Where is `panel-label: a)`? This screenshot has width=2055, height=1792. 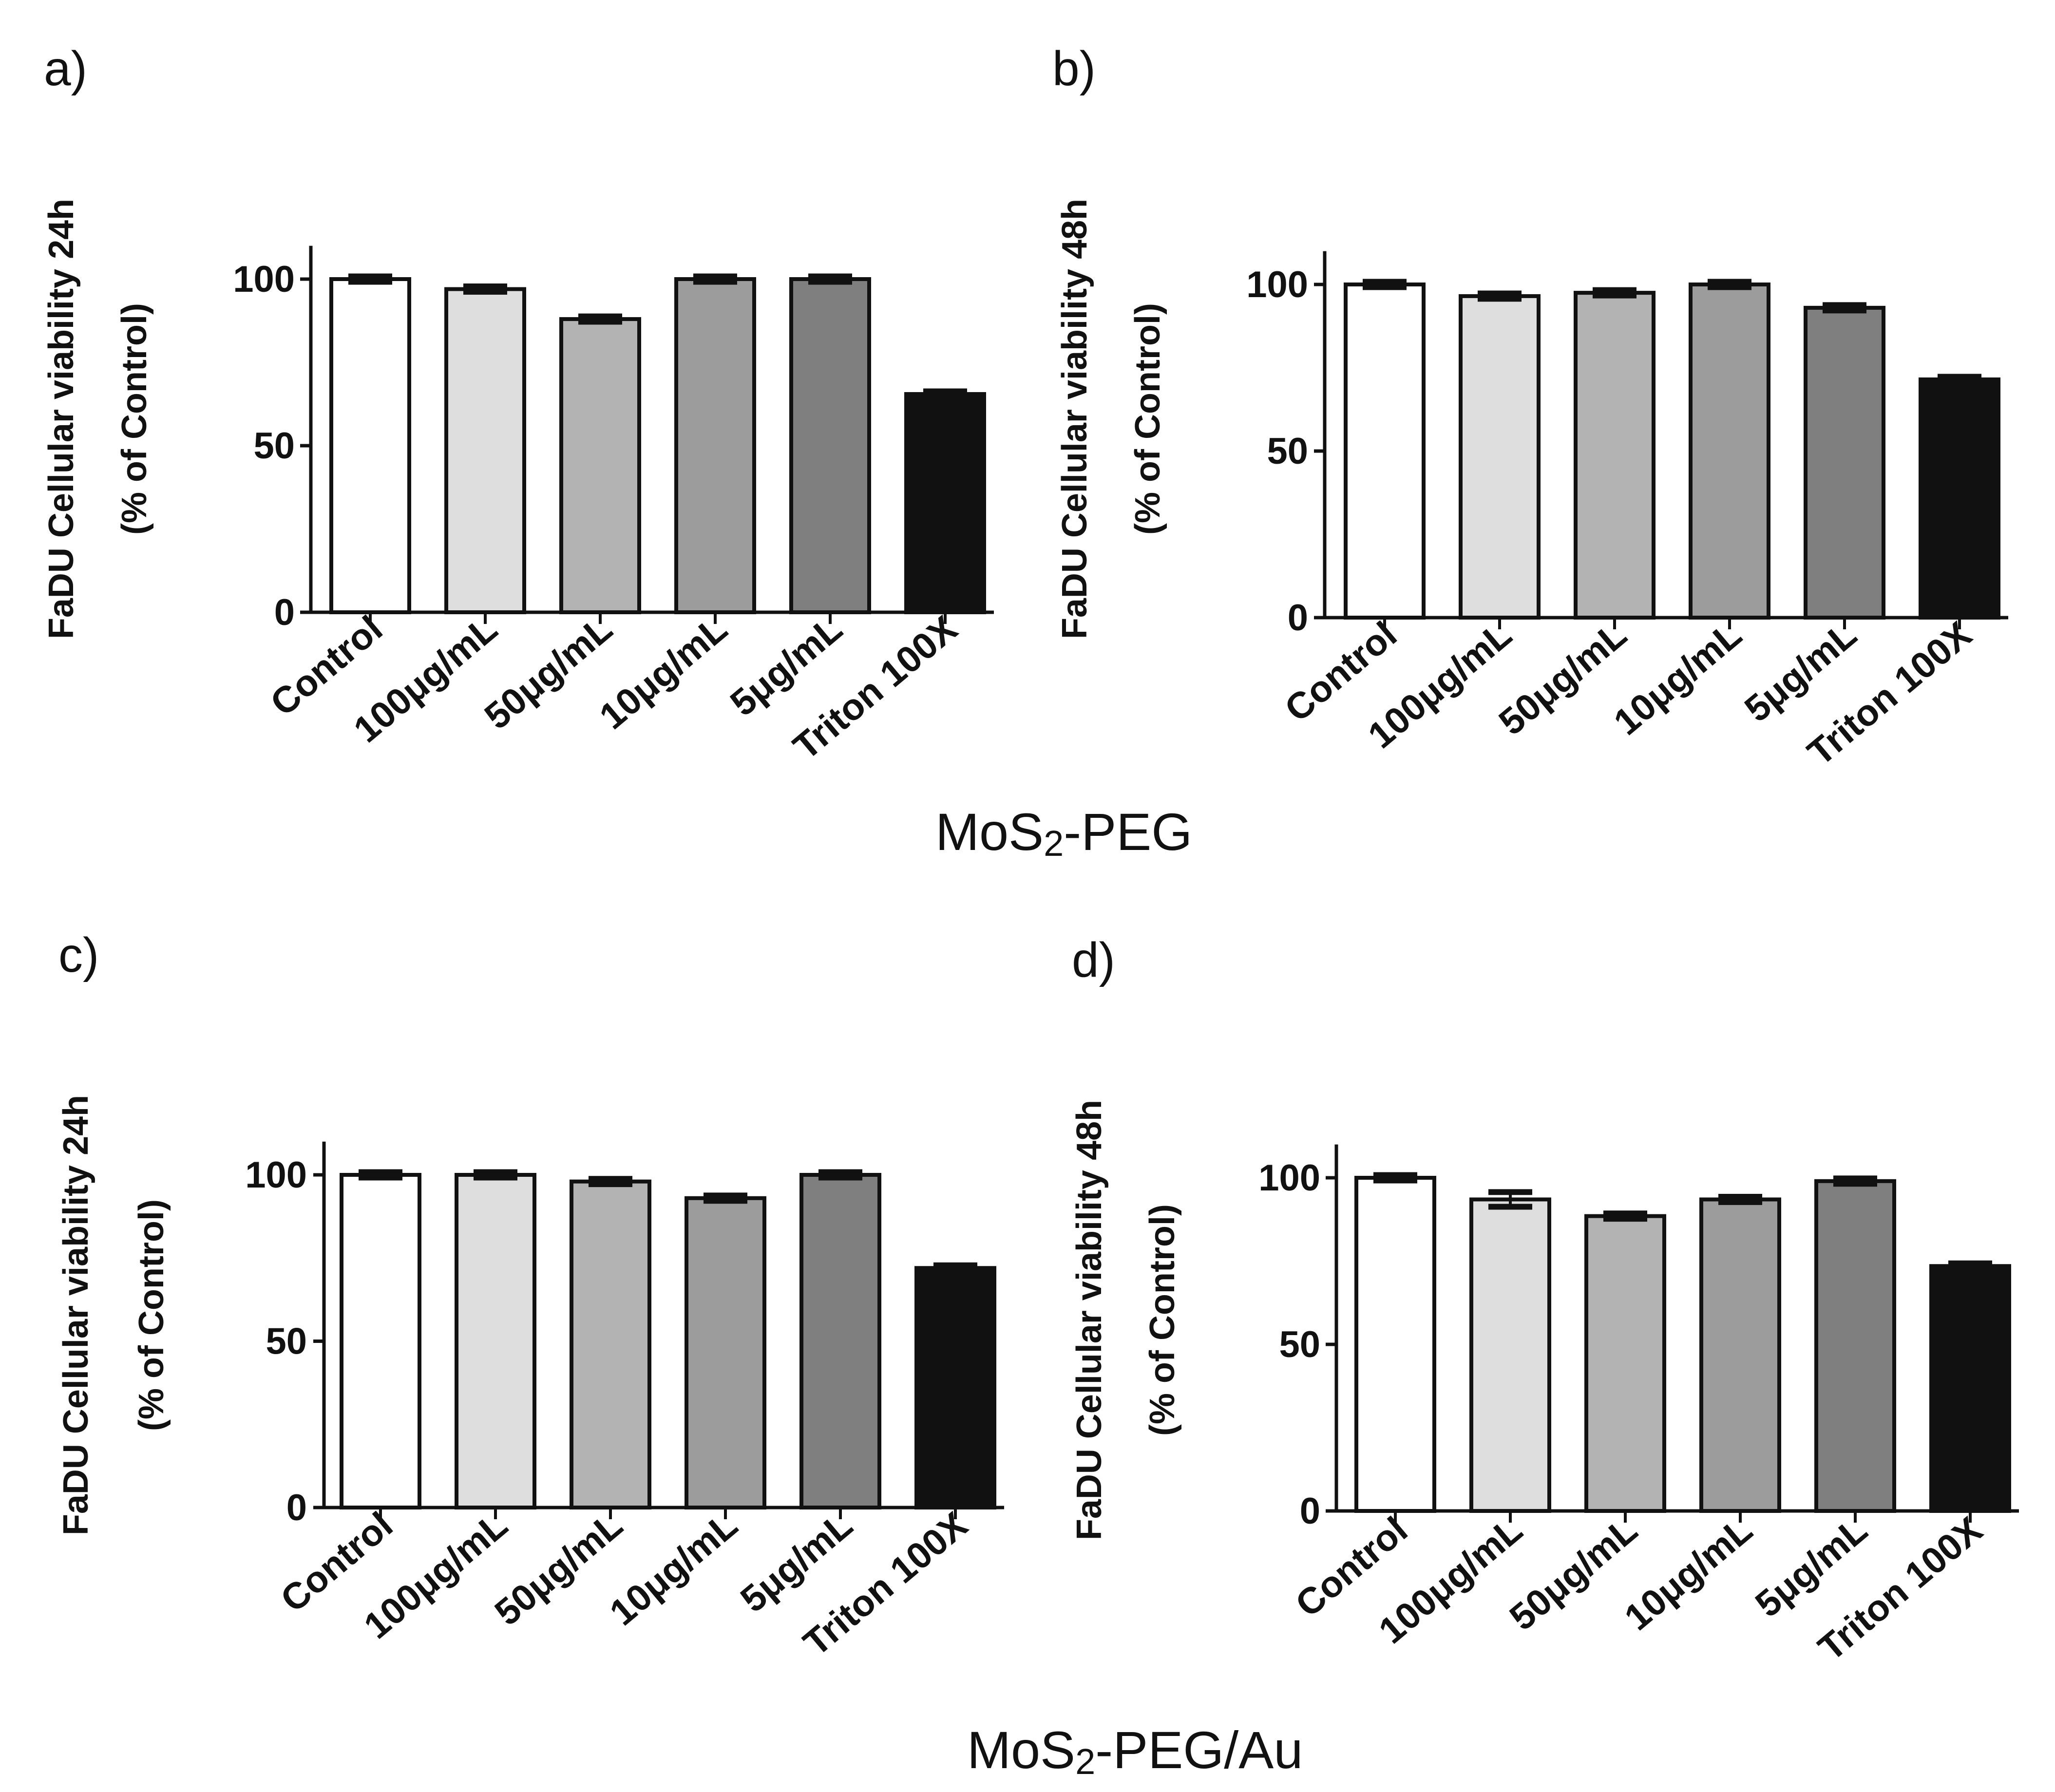
panel-label: a) is located at coordinates (66, 68).